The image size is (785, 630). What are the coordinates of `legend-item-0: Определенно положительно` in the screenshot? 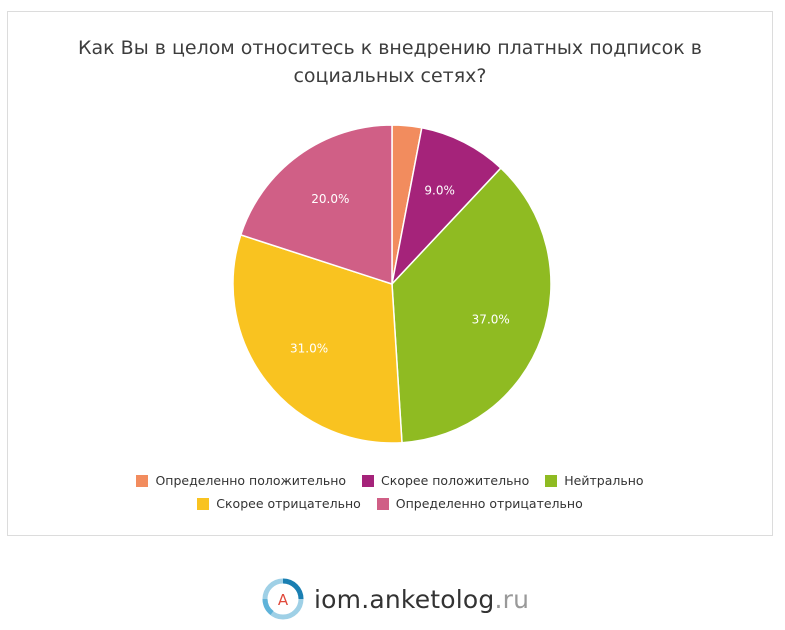 It's located at (241, 480).